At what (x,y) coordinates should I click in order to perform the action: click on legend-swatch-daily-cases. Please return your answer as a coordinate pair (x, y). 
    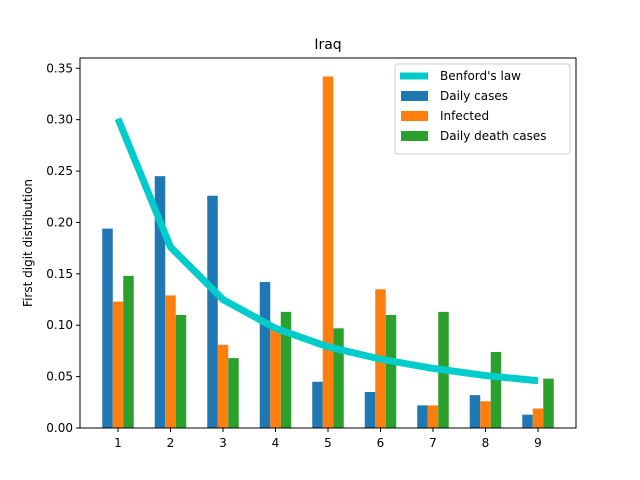
    Looking at the image, I should click on (414, 96).